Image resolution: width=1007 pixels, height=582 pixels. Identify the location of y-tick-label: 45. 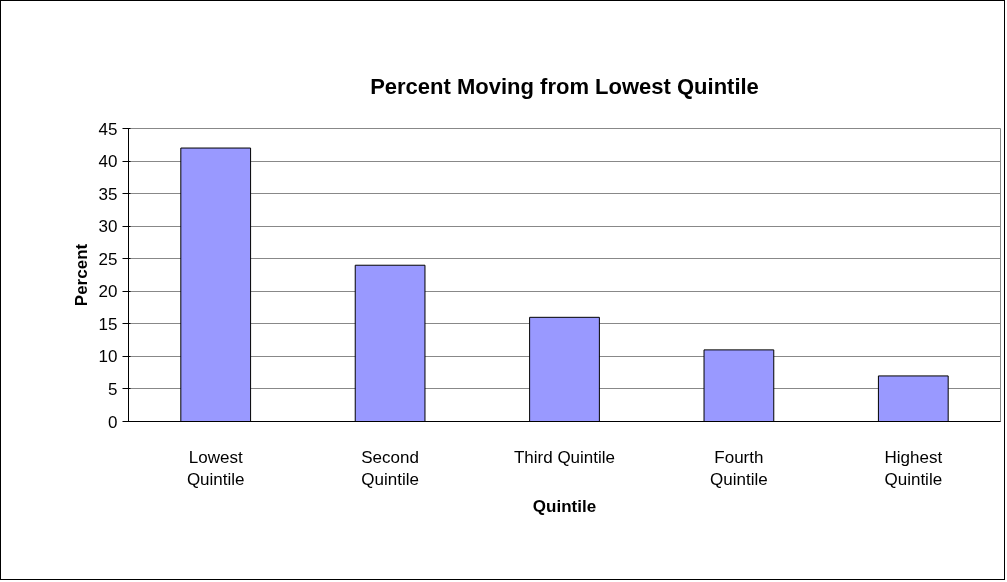
(108, 129).